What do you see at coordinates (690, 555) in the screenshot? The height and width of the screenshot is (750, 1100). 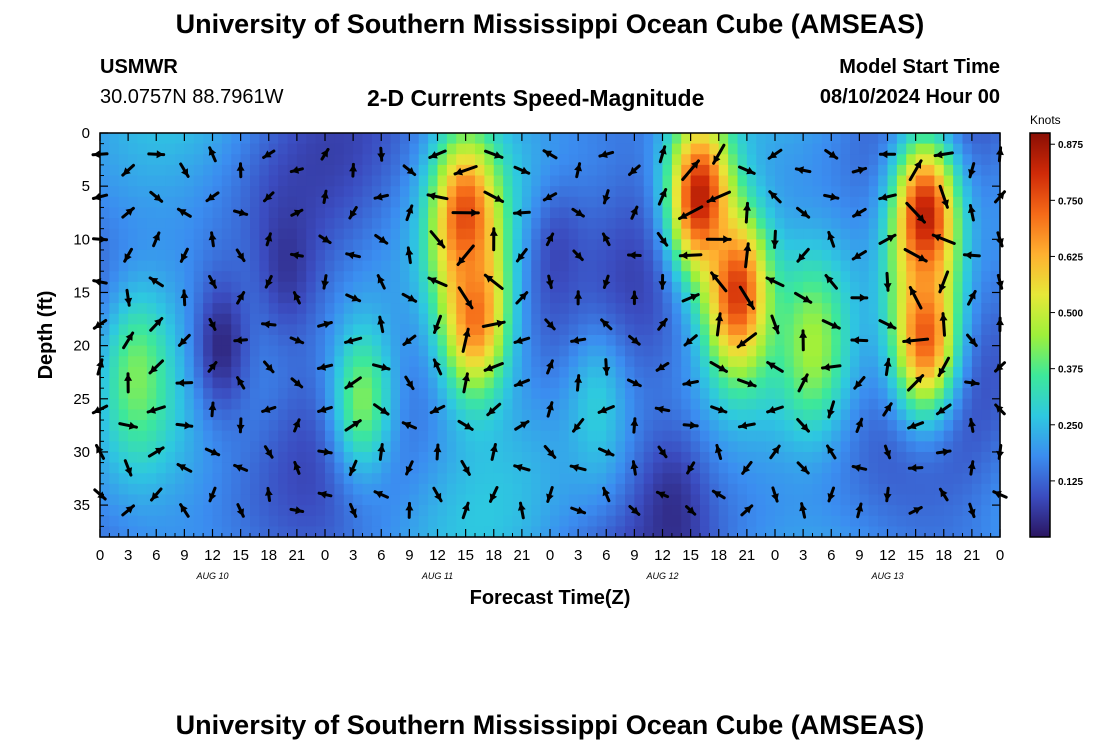 I see `x-tick-label: 15` at bounding box center [690, 555].